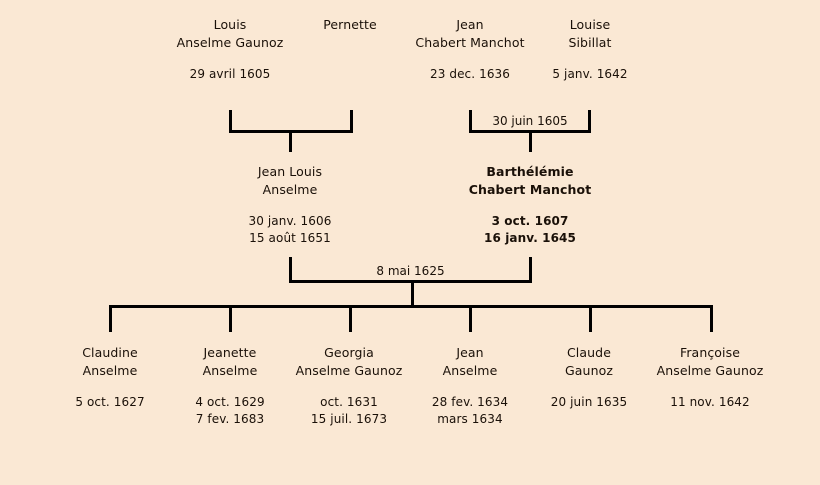  Describe the element at coordinates (110, 352) in the screenshot. I see `person-given-name: Claudine` at that location.